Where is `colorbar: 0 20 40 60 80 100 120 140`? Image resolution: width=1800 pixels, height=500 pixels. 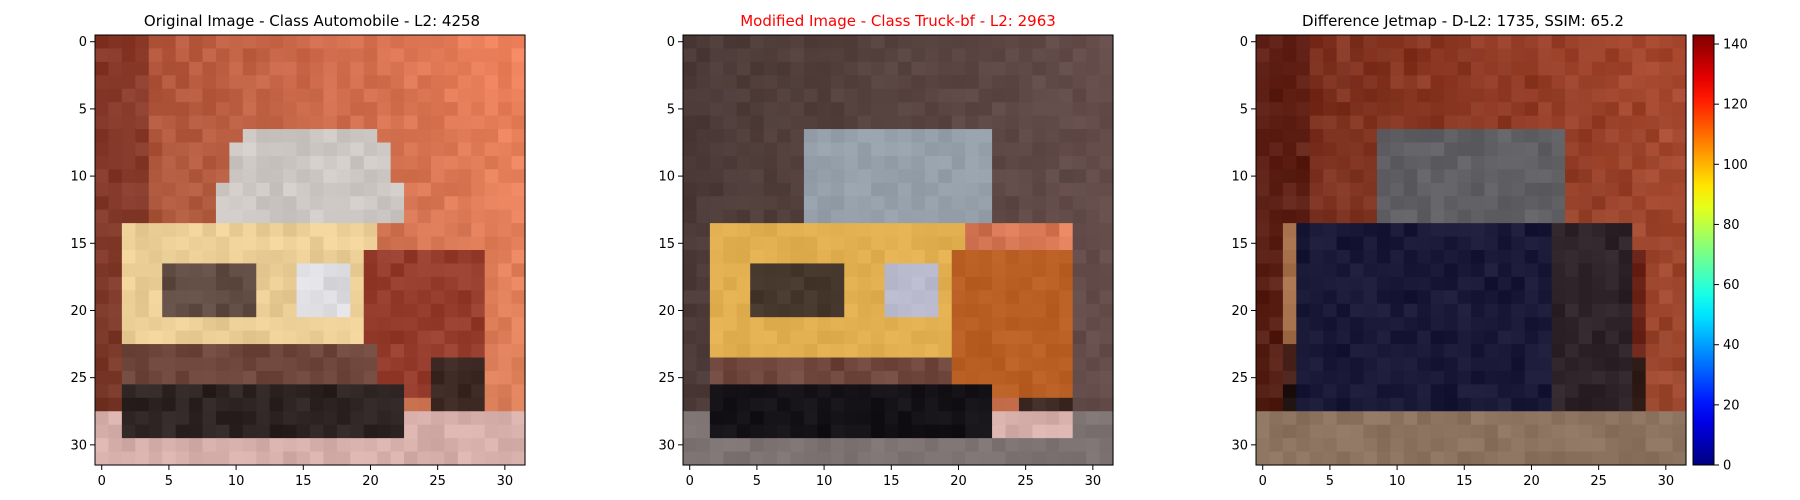
colorbar: 0 20 40 60 80 100 120 140 is located at coordinates (1720, 254).